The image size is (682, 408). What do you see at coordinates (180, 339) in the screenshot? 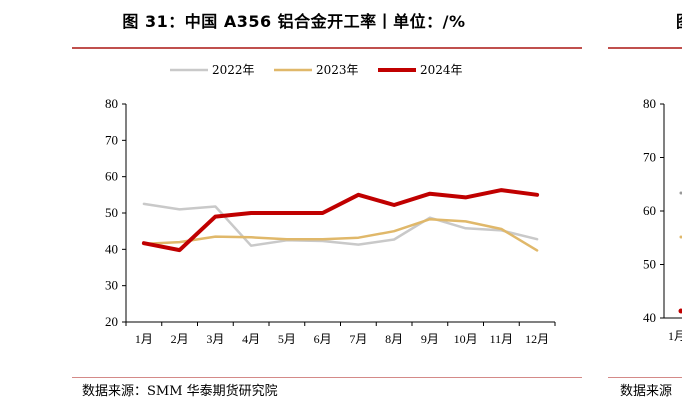
I see `x-tick-label: 2月` at bounding box center [180, 339].